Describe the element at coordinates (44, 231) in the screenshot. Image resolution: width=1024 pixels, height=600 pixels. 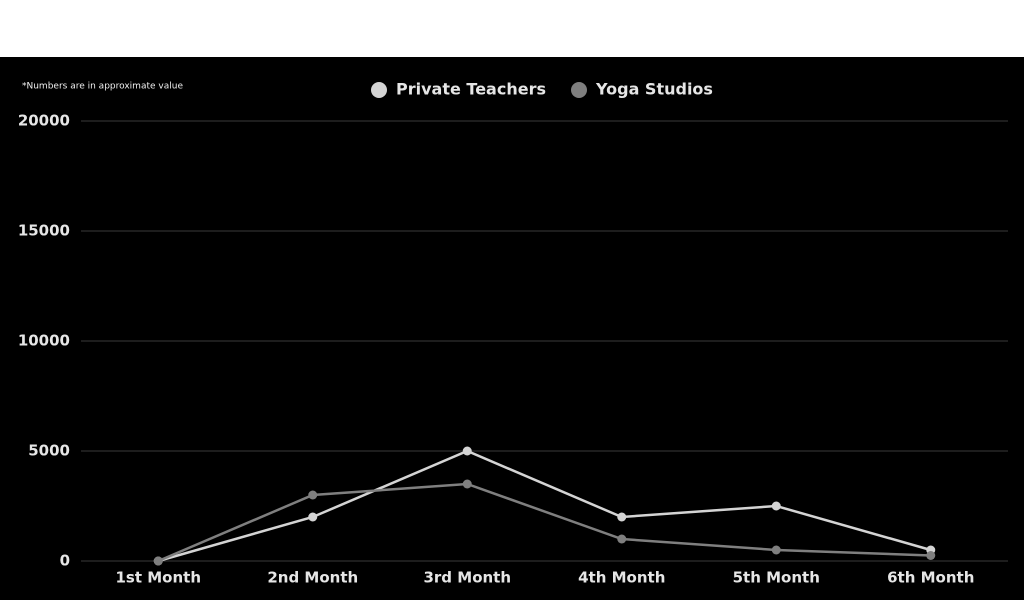
I see `y-tick-label: 15000` at that location.